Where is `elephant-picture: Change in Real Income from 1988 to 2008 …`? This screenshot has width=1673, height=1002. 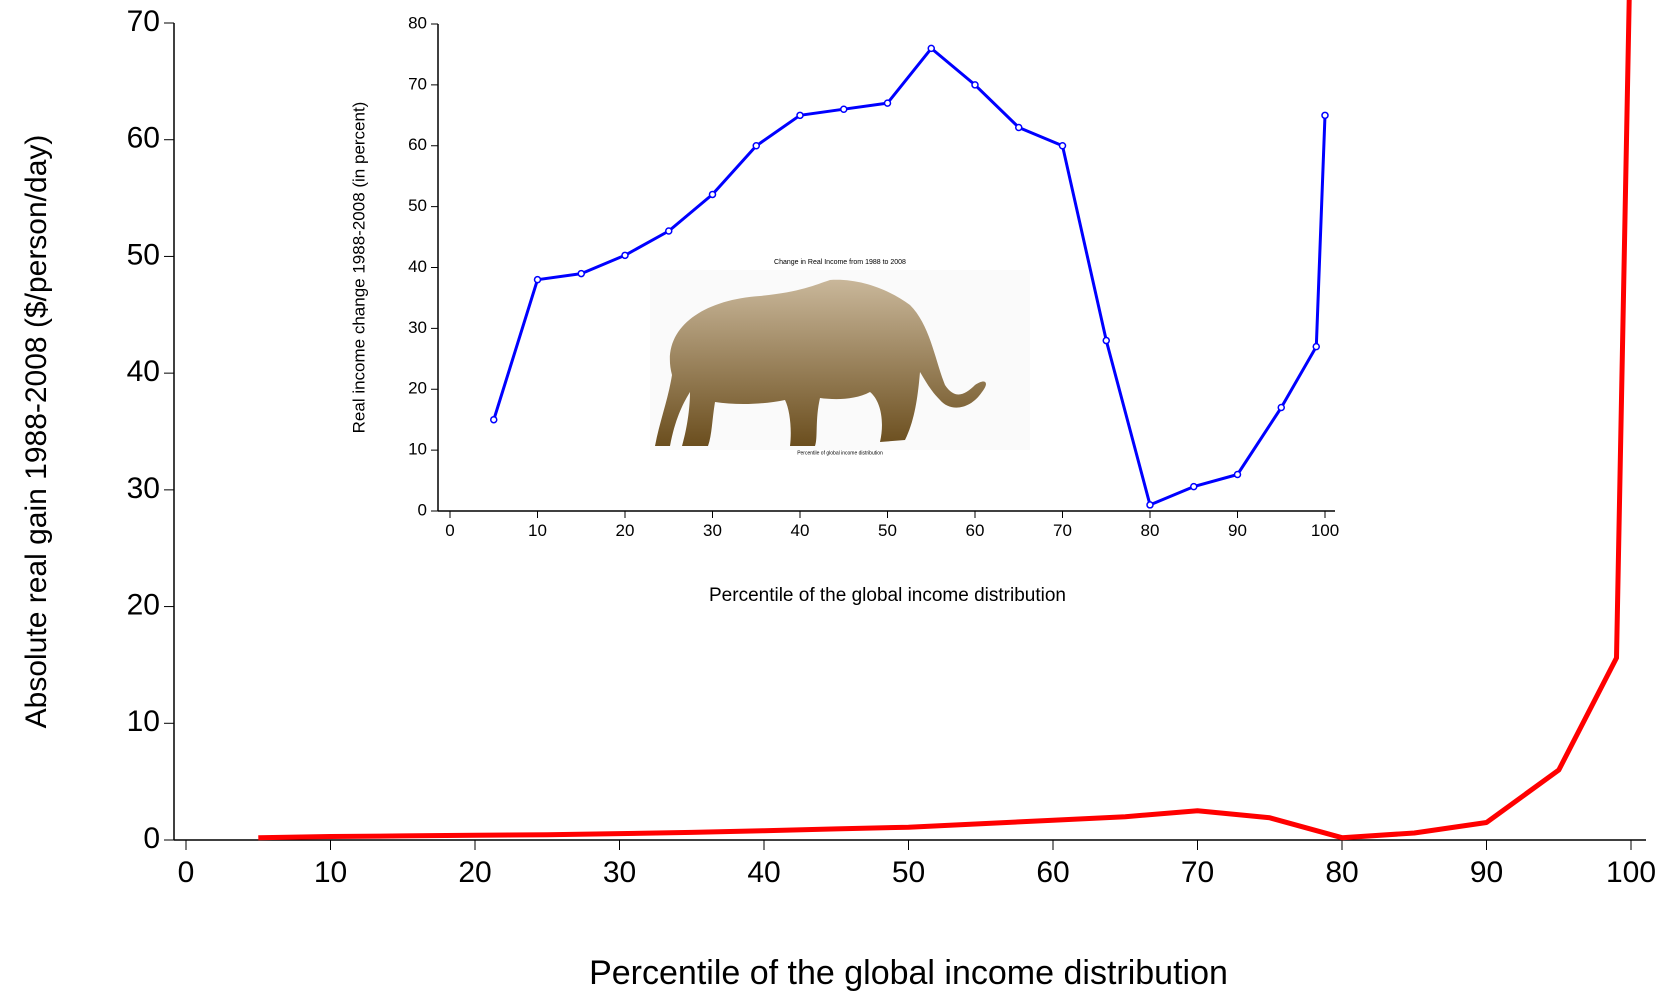
elephant-picture: Change in Real Income from 1988 to 2008 … is located at coordinates (840, 357).